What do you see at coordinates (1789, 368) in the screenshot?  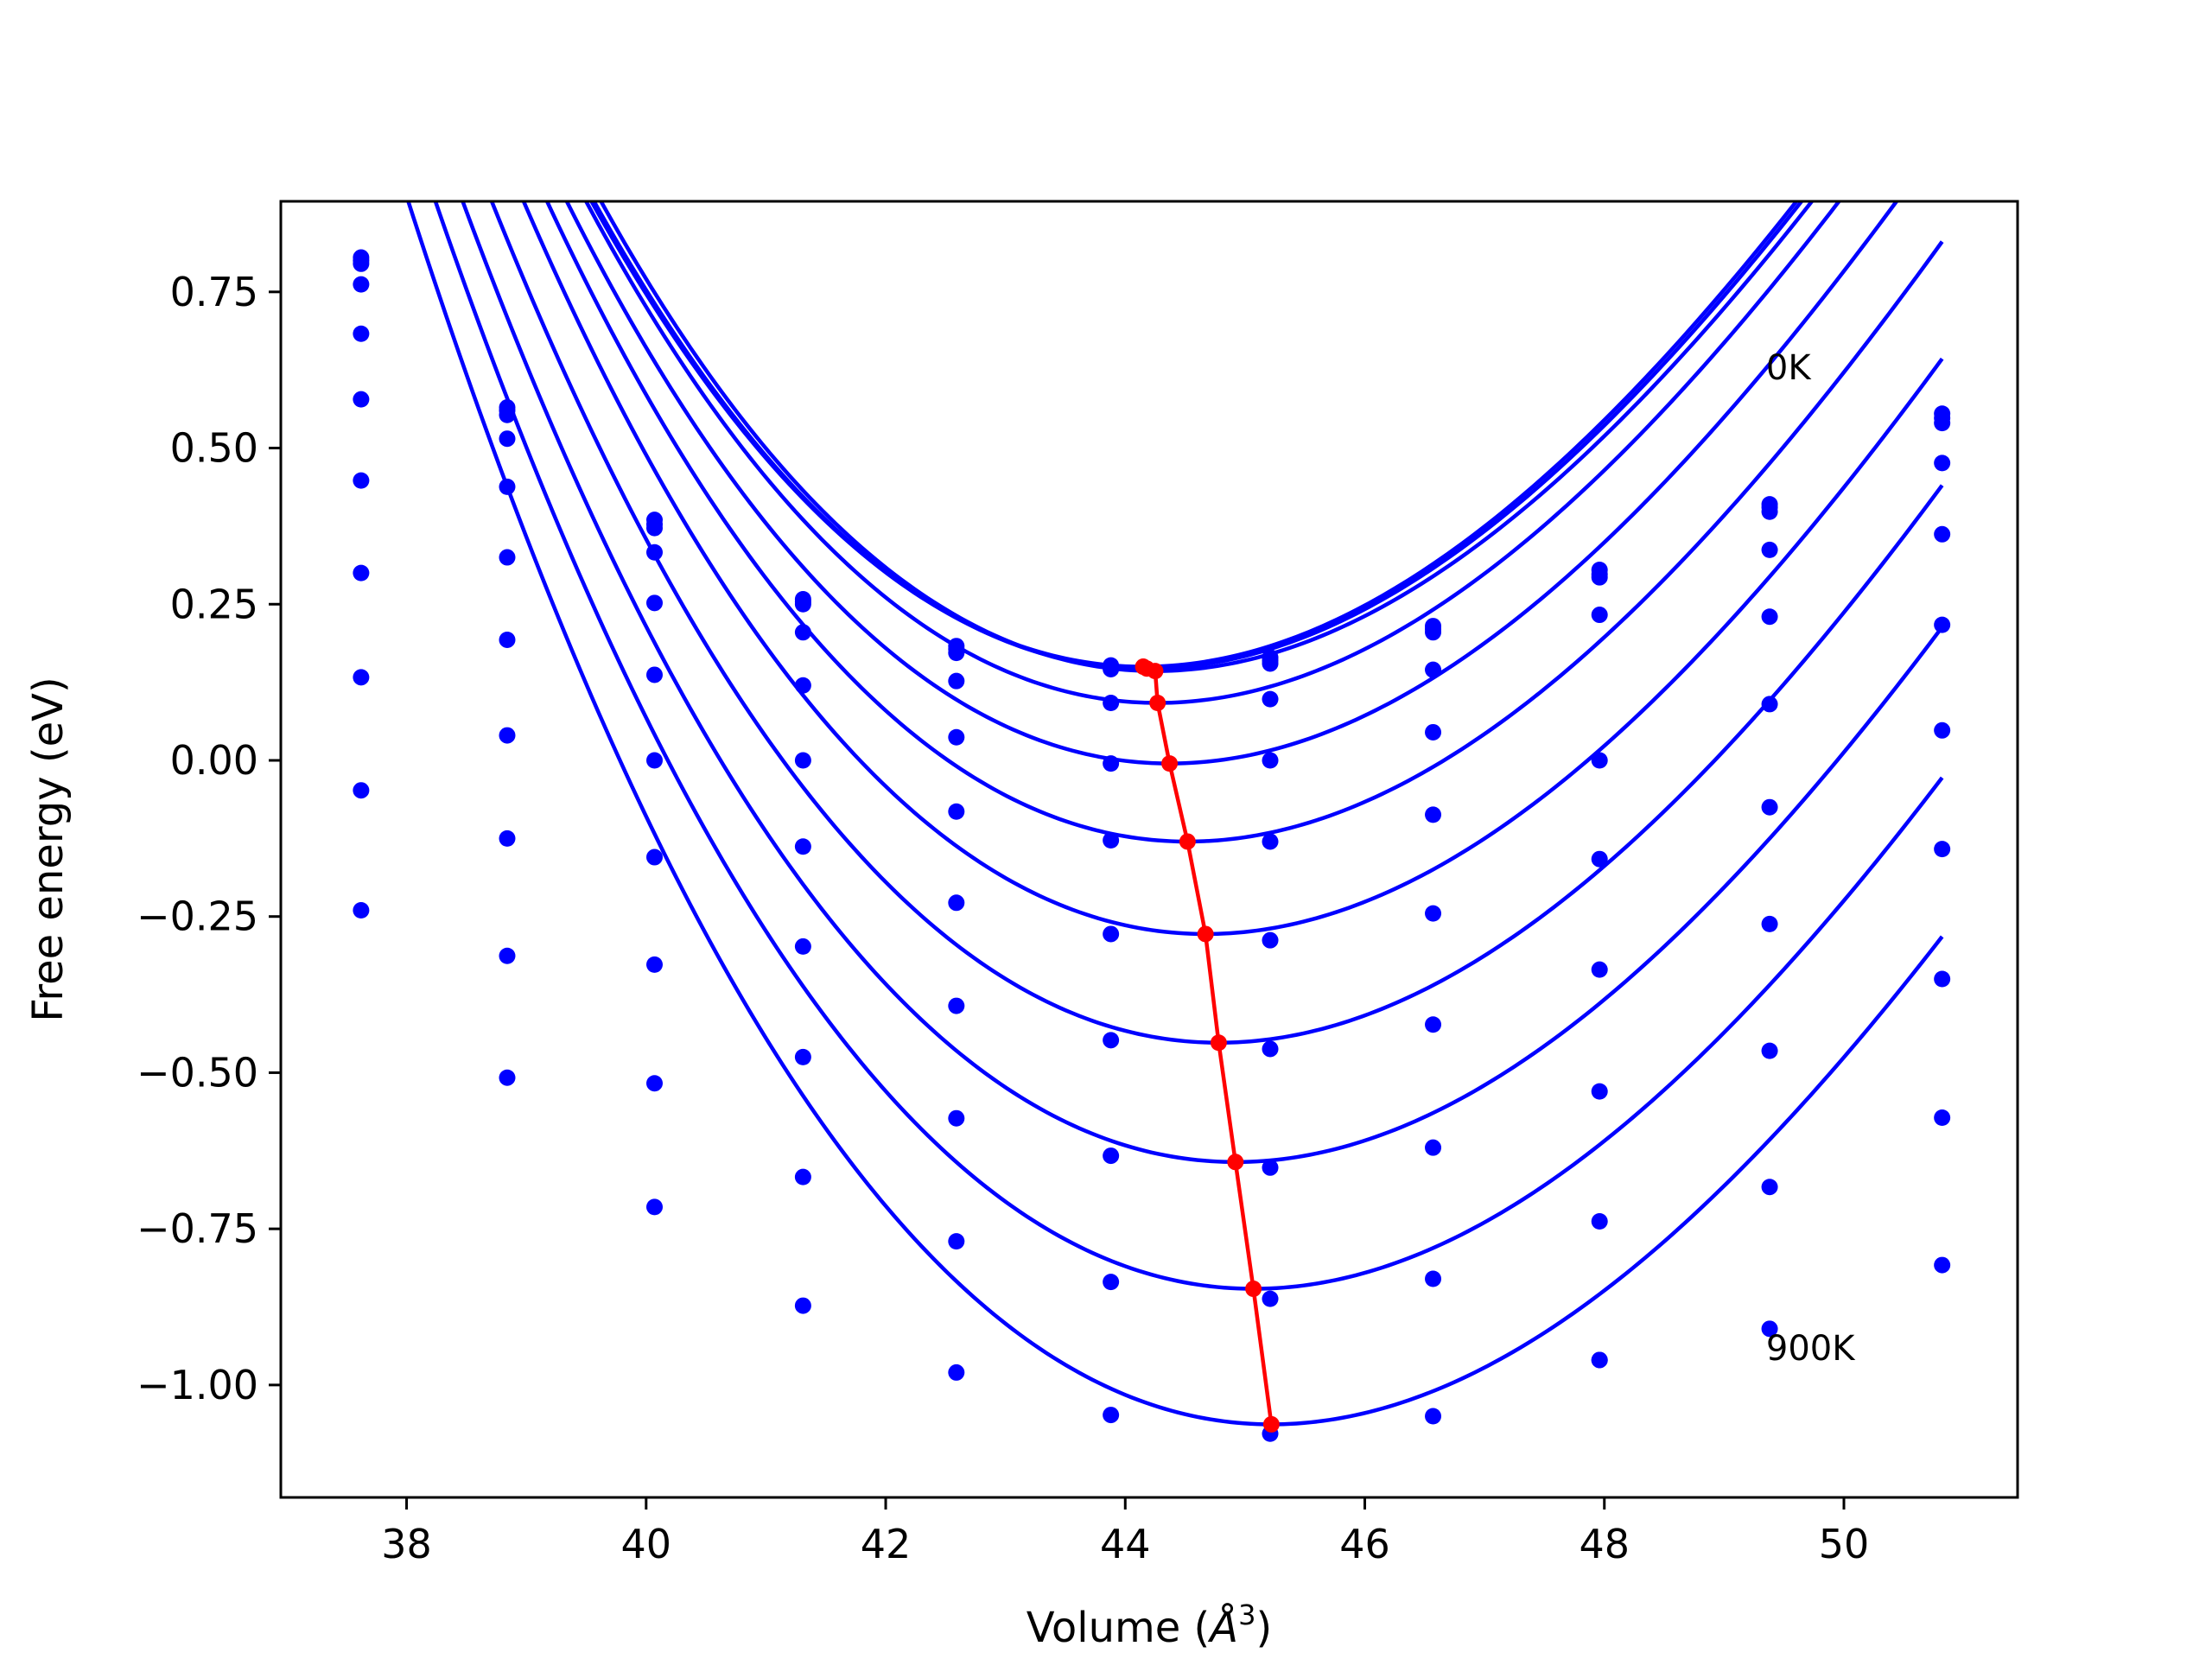 I see `annotation-0k: 0K` at bounding box center [1789, 368].